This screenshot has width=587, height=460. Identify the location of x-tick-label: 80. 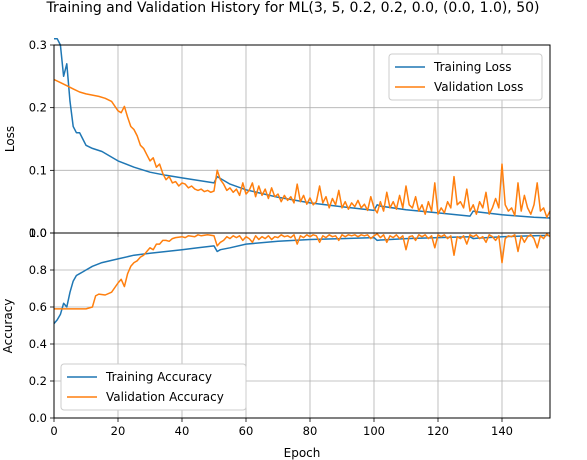
(310, 431).